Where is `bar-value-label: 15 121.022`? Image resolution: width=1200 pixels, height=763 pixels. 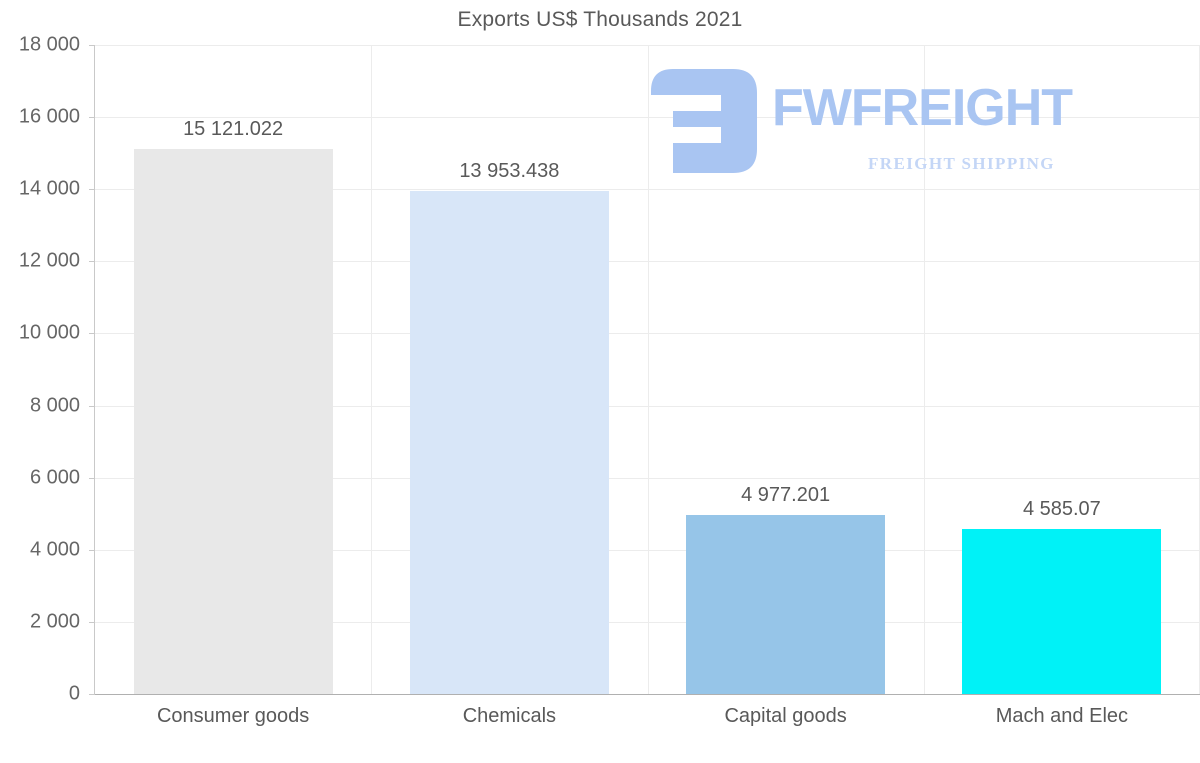 bar-value-label: 15 121.022 is located at coordinates (233, 128).